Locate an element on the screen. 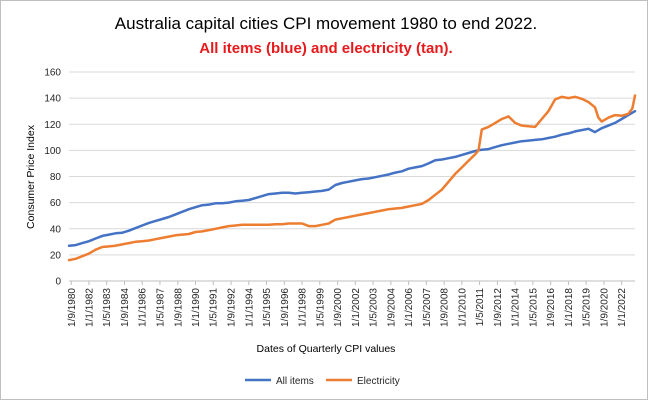 This screenshot has width=648, height=400. y-tick-label: 40 is located at coordinates (56, 229).